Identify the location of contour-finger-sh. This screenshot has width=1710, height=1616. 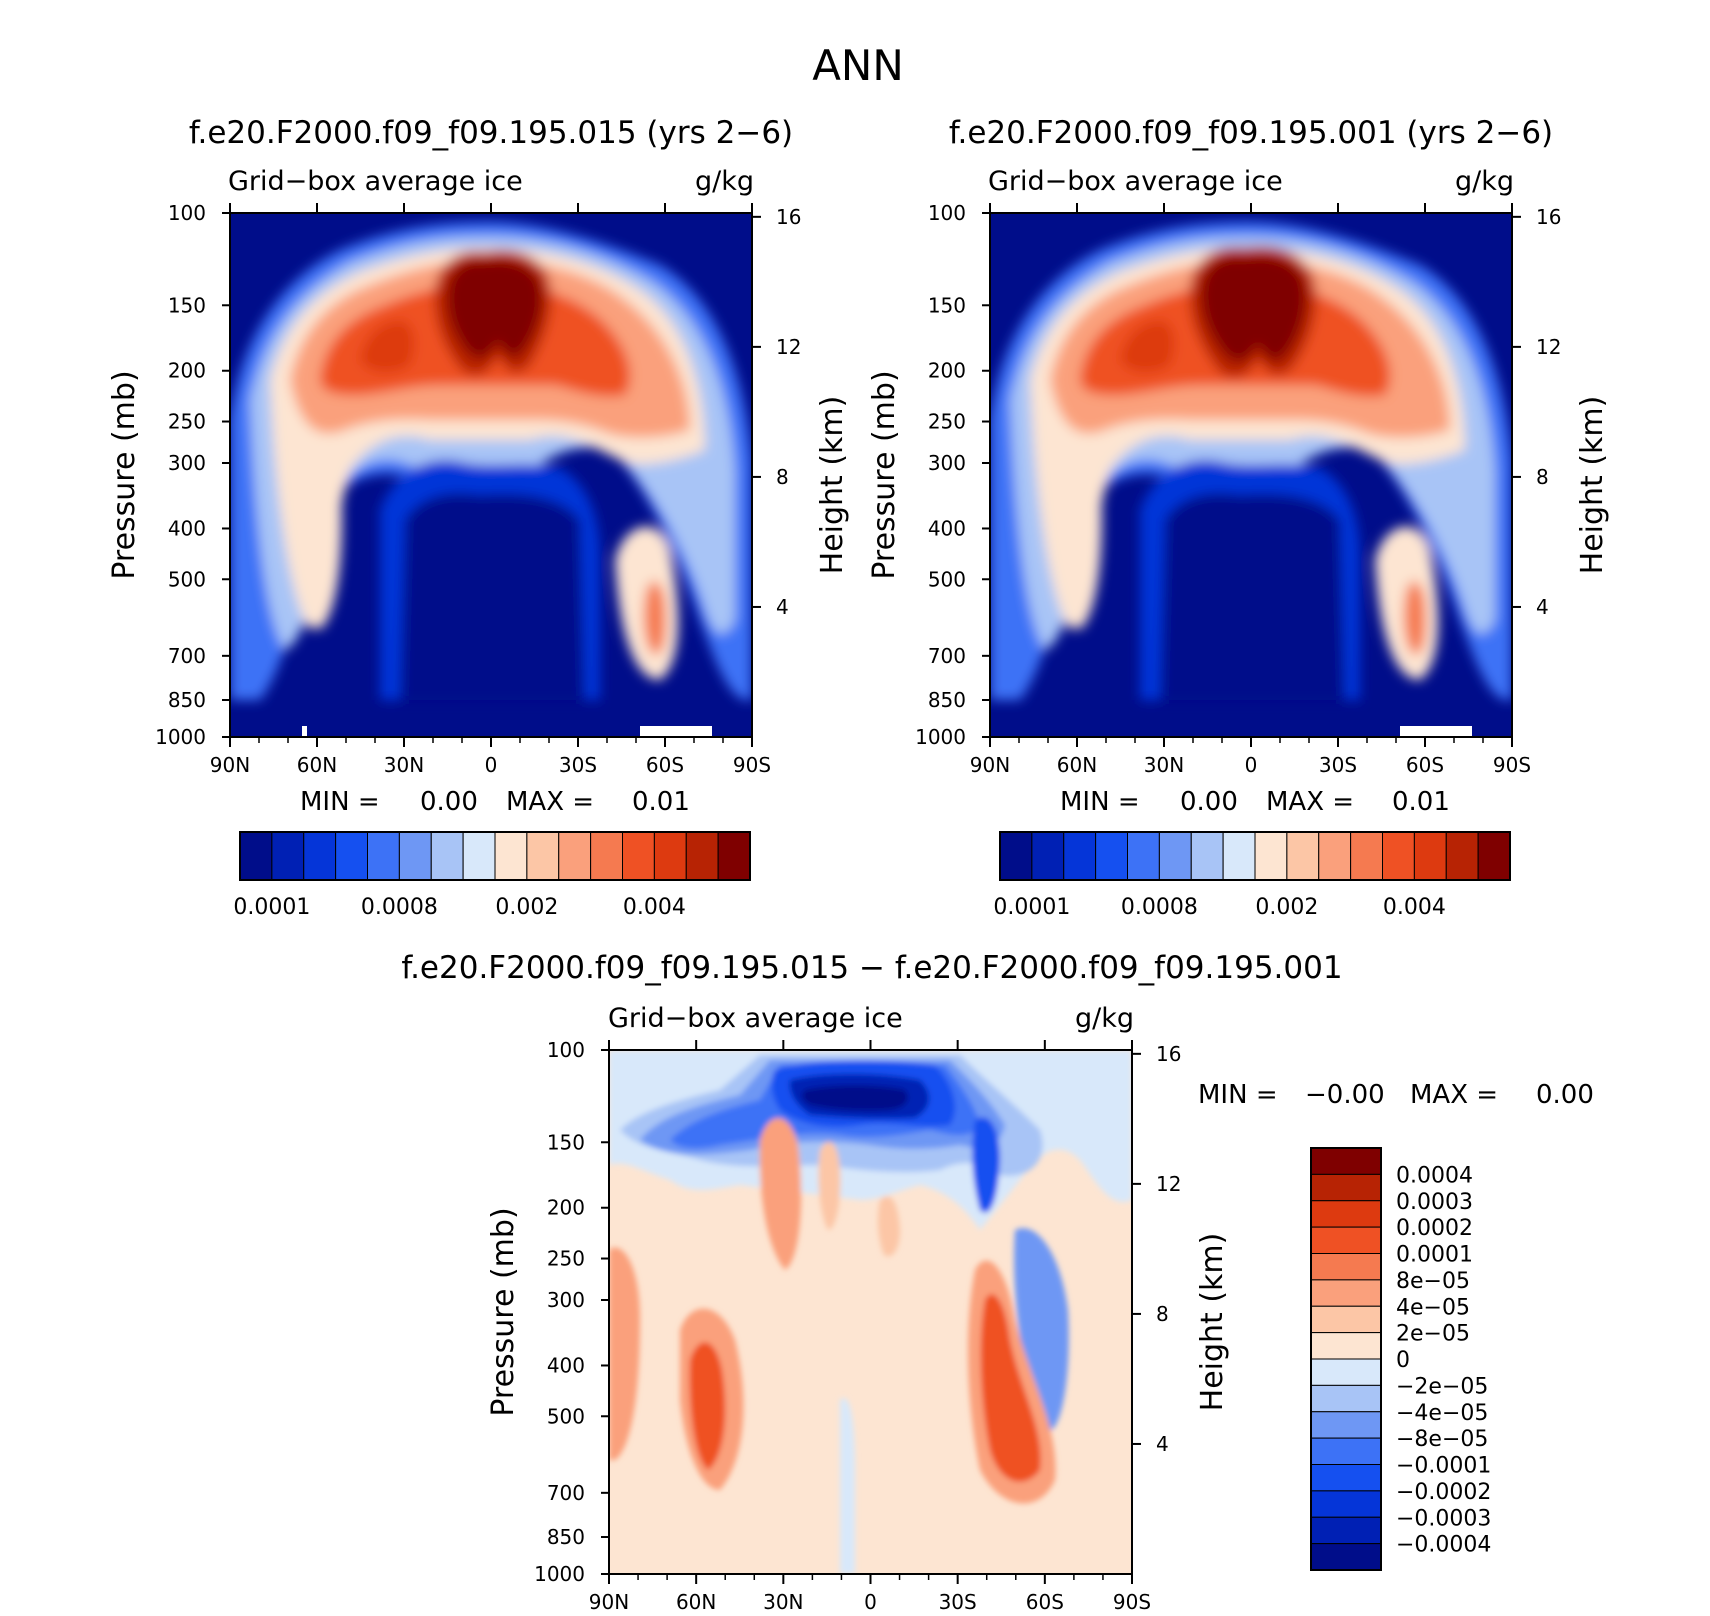
(986, 1165).